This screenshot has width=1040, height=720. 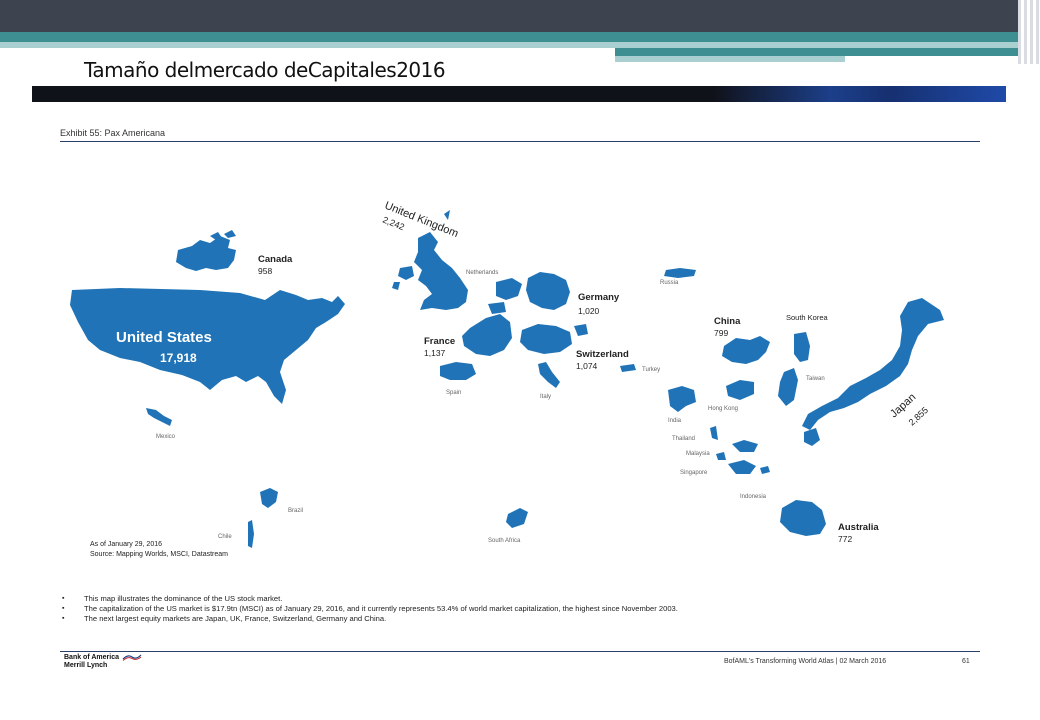 What do you see at coordinates (675, 421) in the screenshot?
I see `india-label: India` at bounding box center [675, 421].